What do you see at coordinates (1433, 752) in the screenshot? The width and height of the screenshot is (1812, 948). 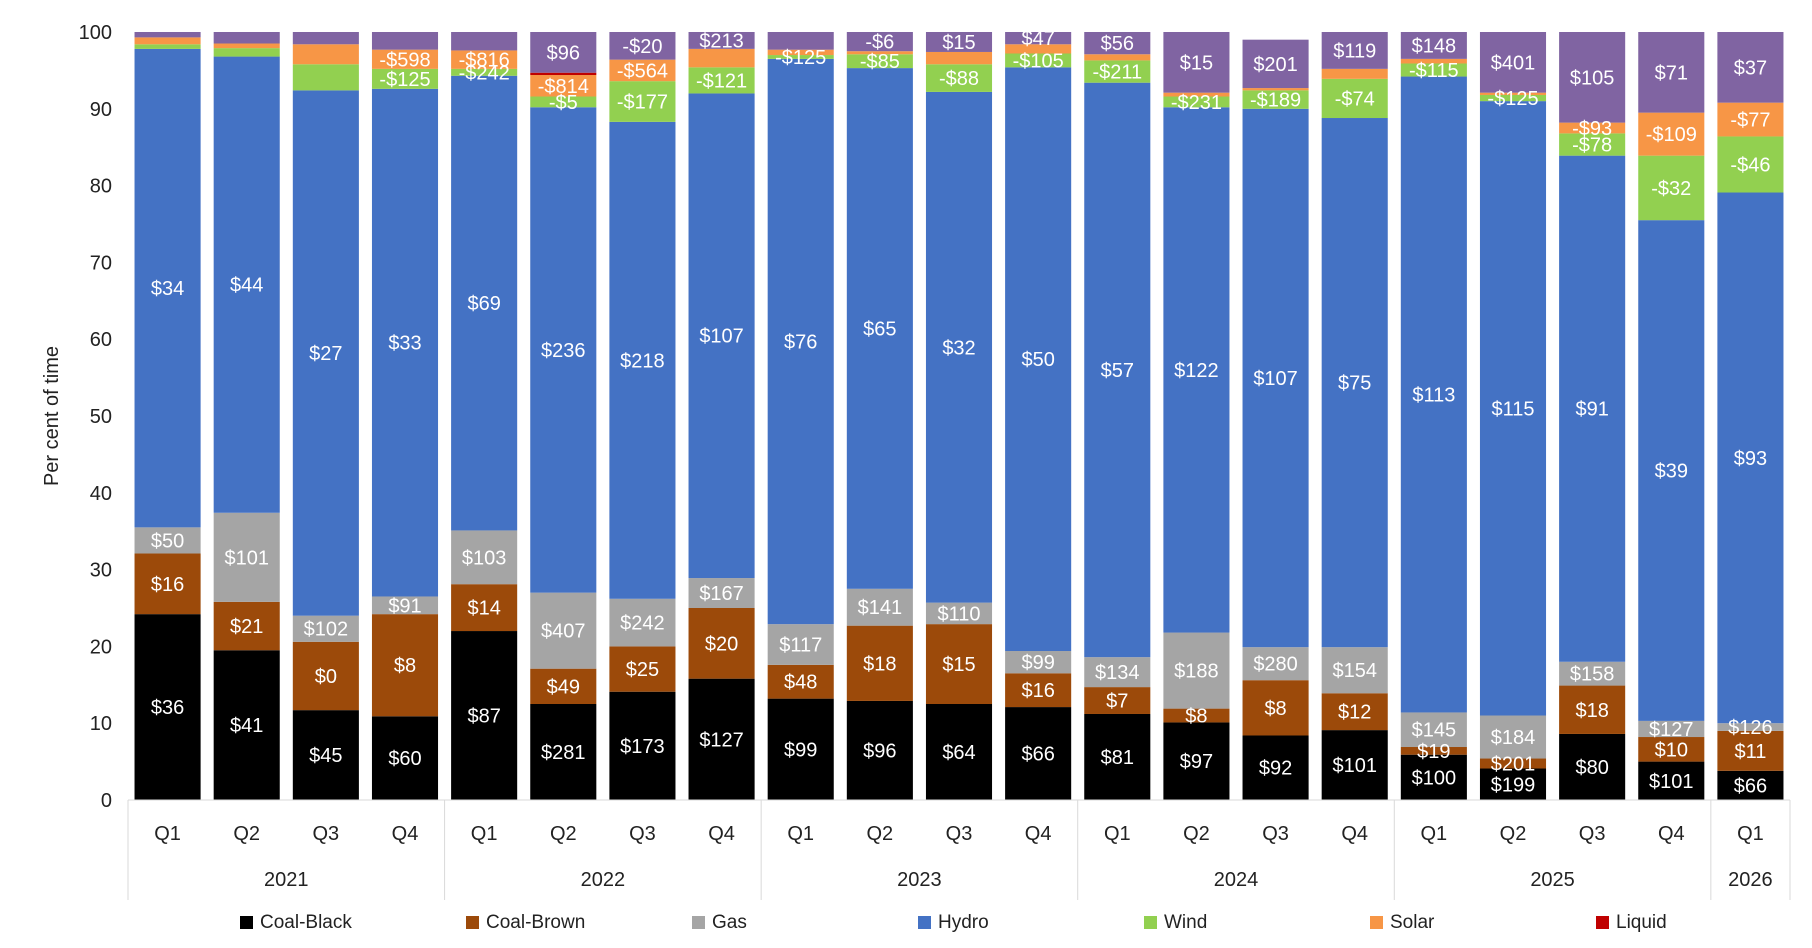 I see `data-label: $19` at bounding box center [1433, 752].